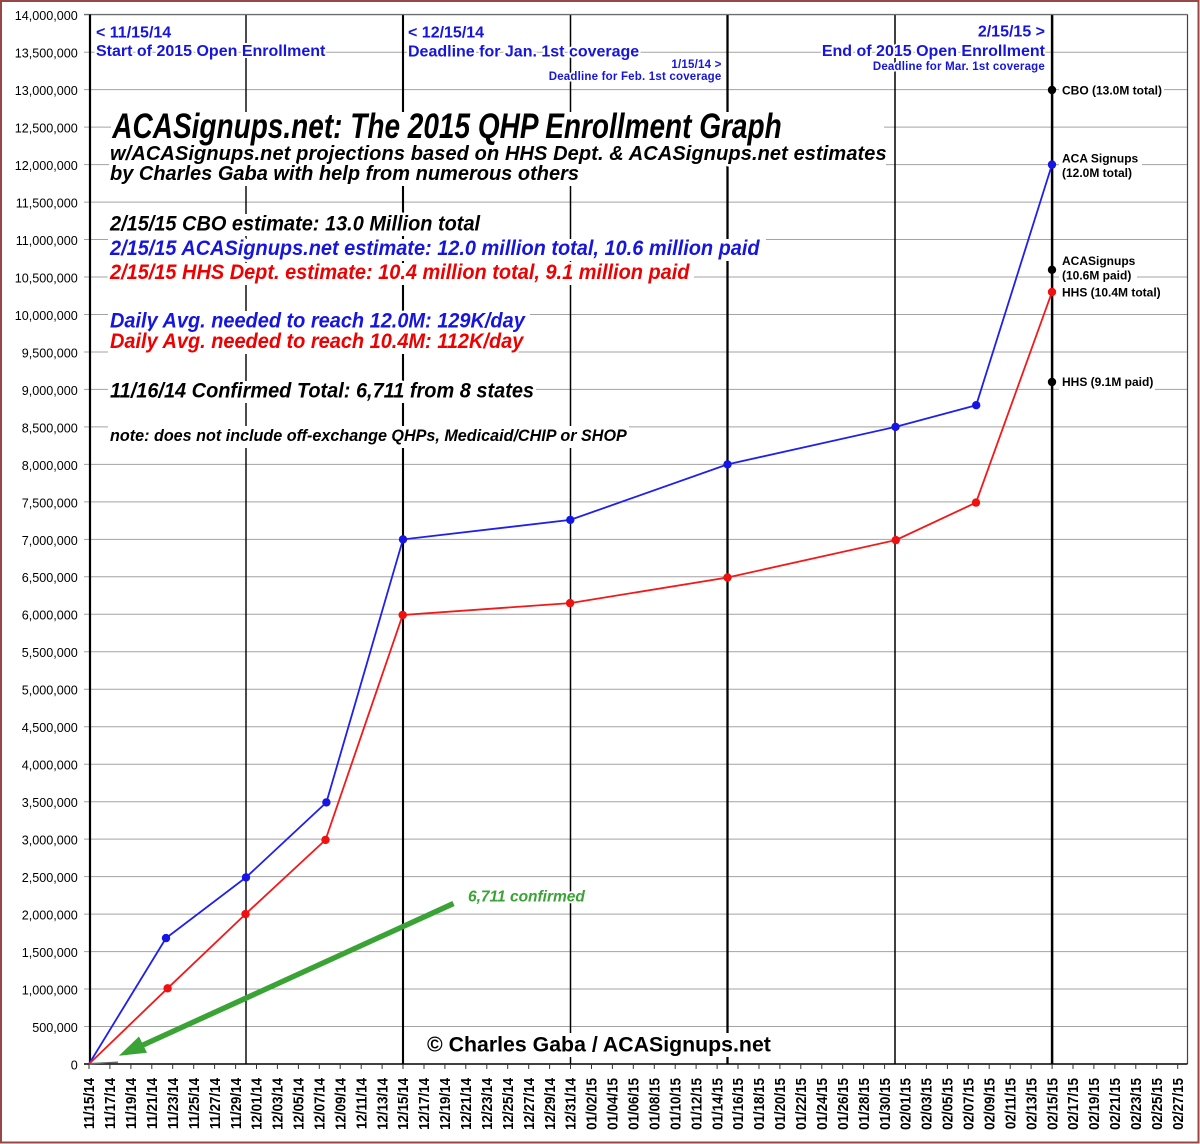 The width and height of the screenshot is (1200, 1144). Describe the element at coordinates (696, 65) in the screenshot. I see `svg-text: 1/15/14 >` at that location.